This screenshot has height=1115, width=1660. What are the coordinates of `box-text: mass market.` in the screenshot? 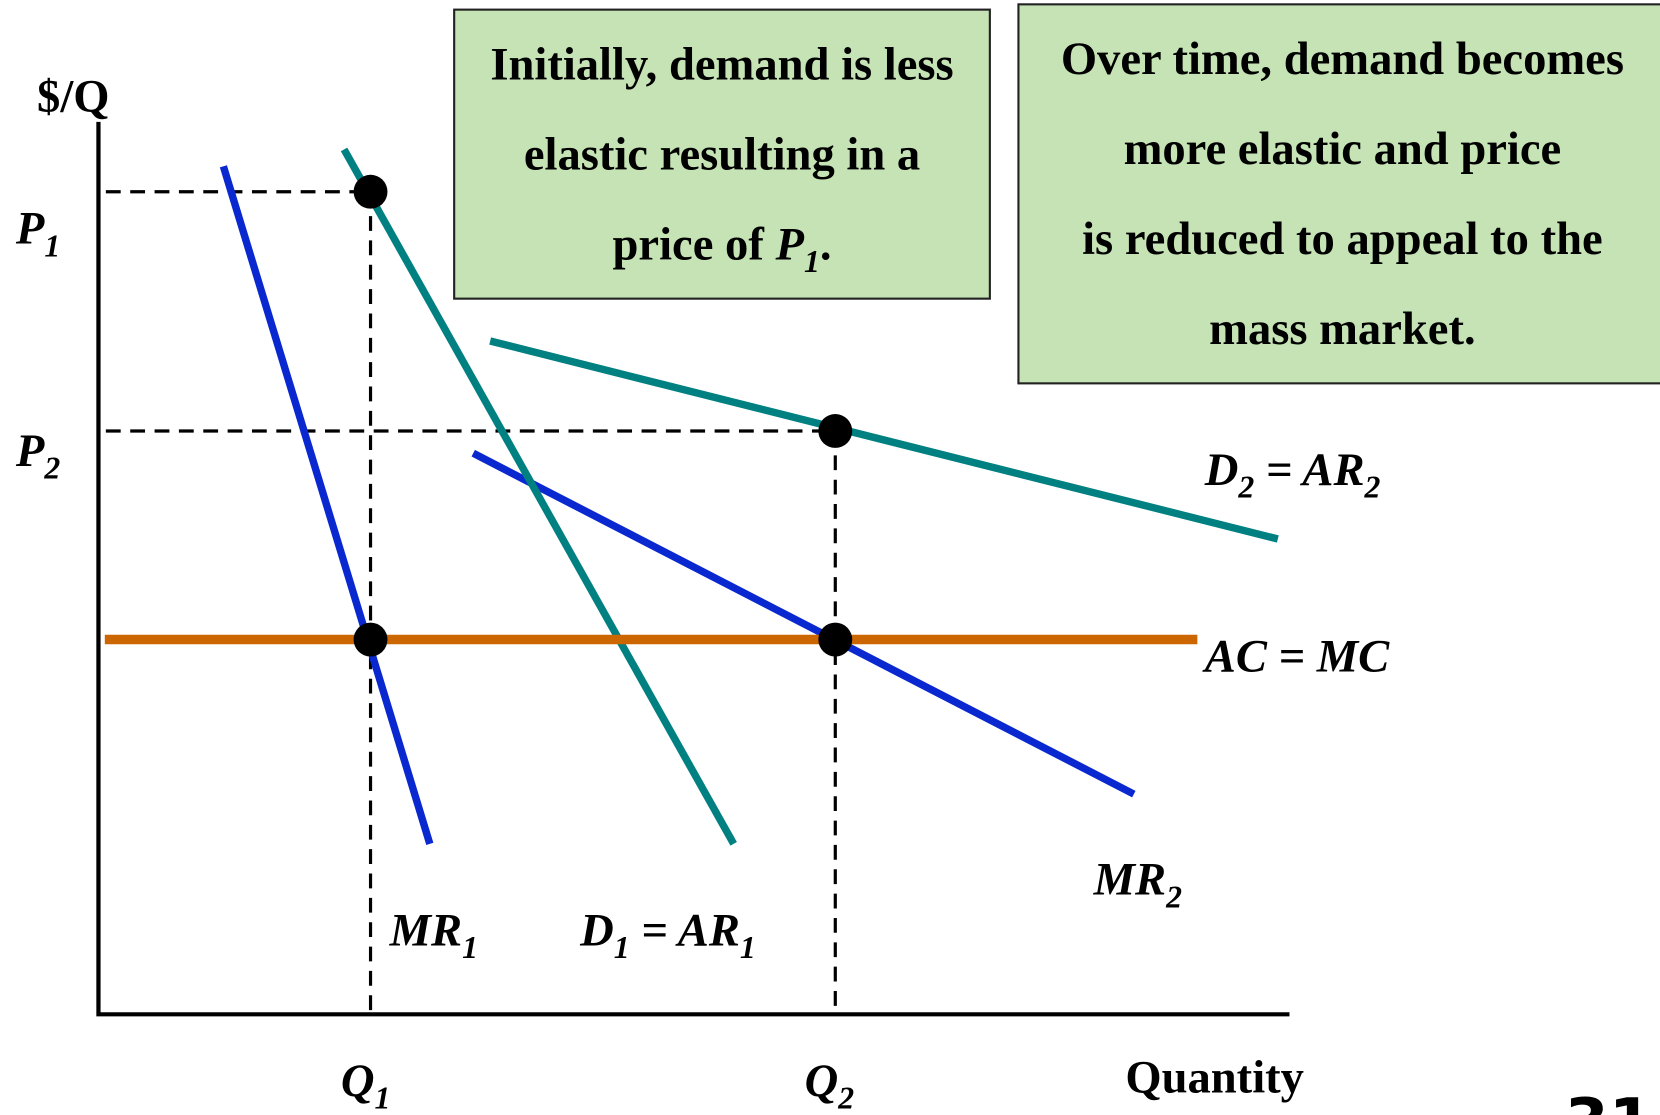 It's located at (1342, 329).